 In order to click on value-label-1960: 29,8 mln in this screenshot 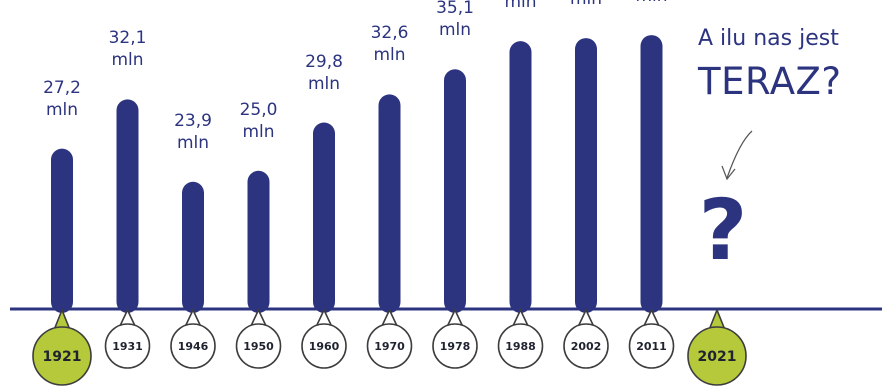, I will do `click(324, 73)`.